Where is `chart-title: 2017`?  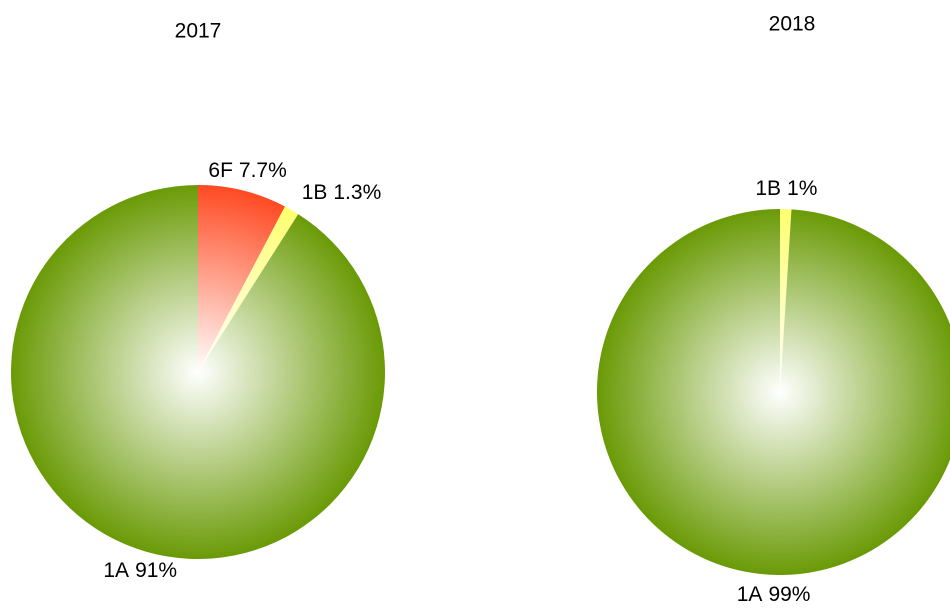 chart-title: 2017 is located at coordinates (198, 31).